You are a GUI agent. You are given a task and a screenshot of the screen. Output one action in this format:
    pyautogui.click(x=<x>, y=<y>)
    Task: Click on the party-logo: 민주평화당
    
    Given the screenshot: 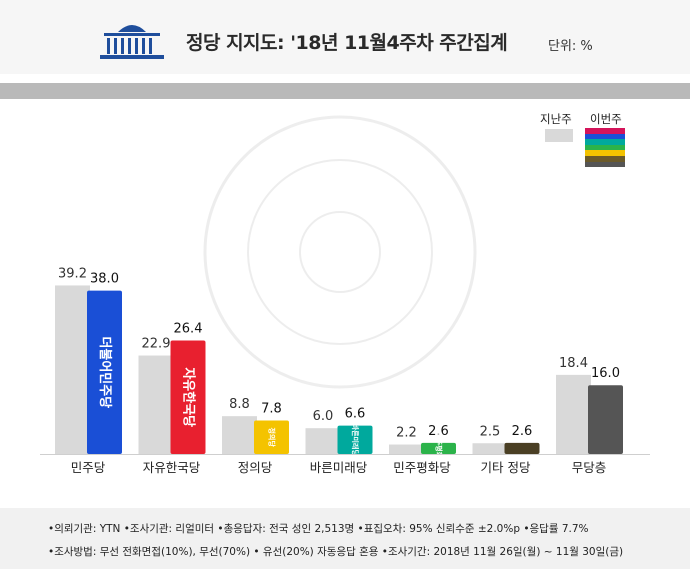 What is the action you would take?
    pyautogui.click(x=439, y=448)
    